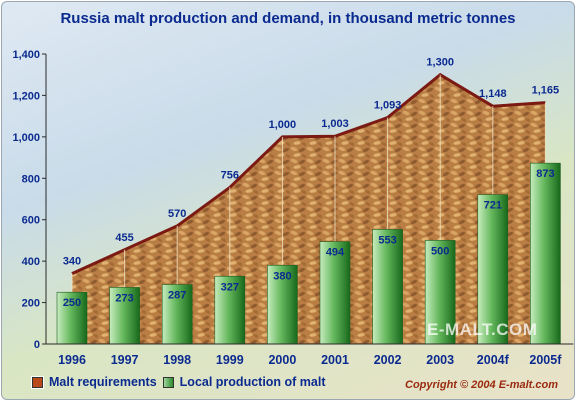  I want to click on requirement-label: 1,003, so click(335, 124).